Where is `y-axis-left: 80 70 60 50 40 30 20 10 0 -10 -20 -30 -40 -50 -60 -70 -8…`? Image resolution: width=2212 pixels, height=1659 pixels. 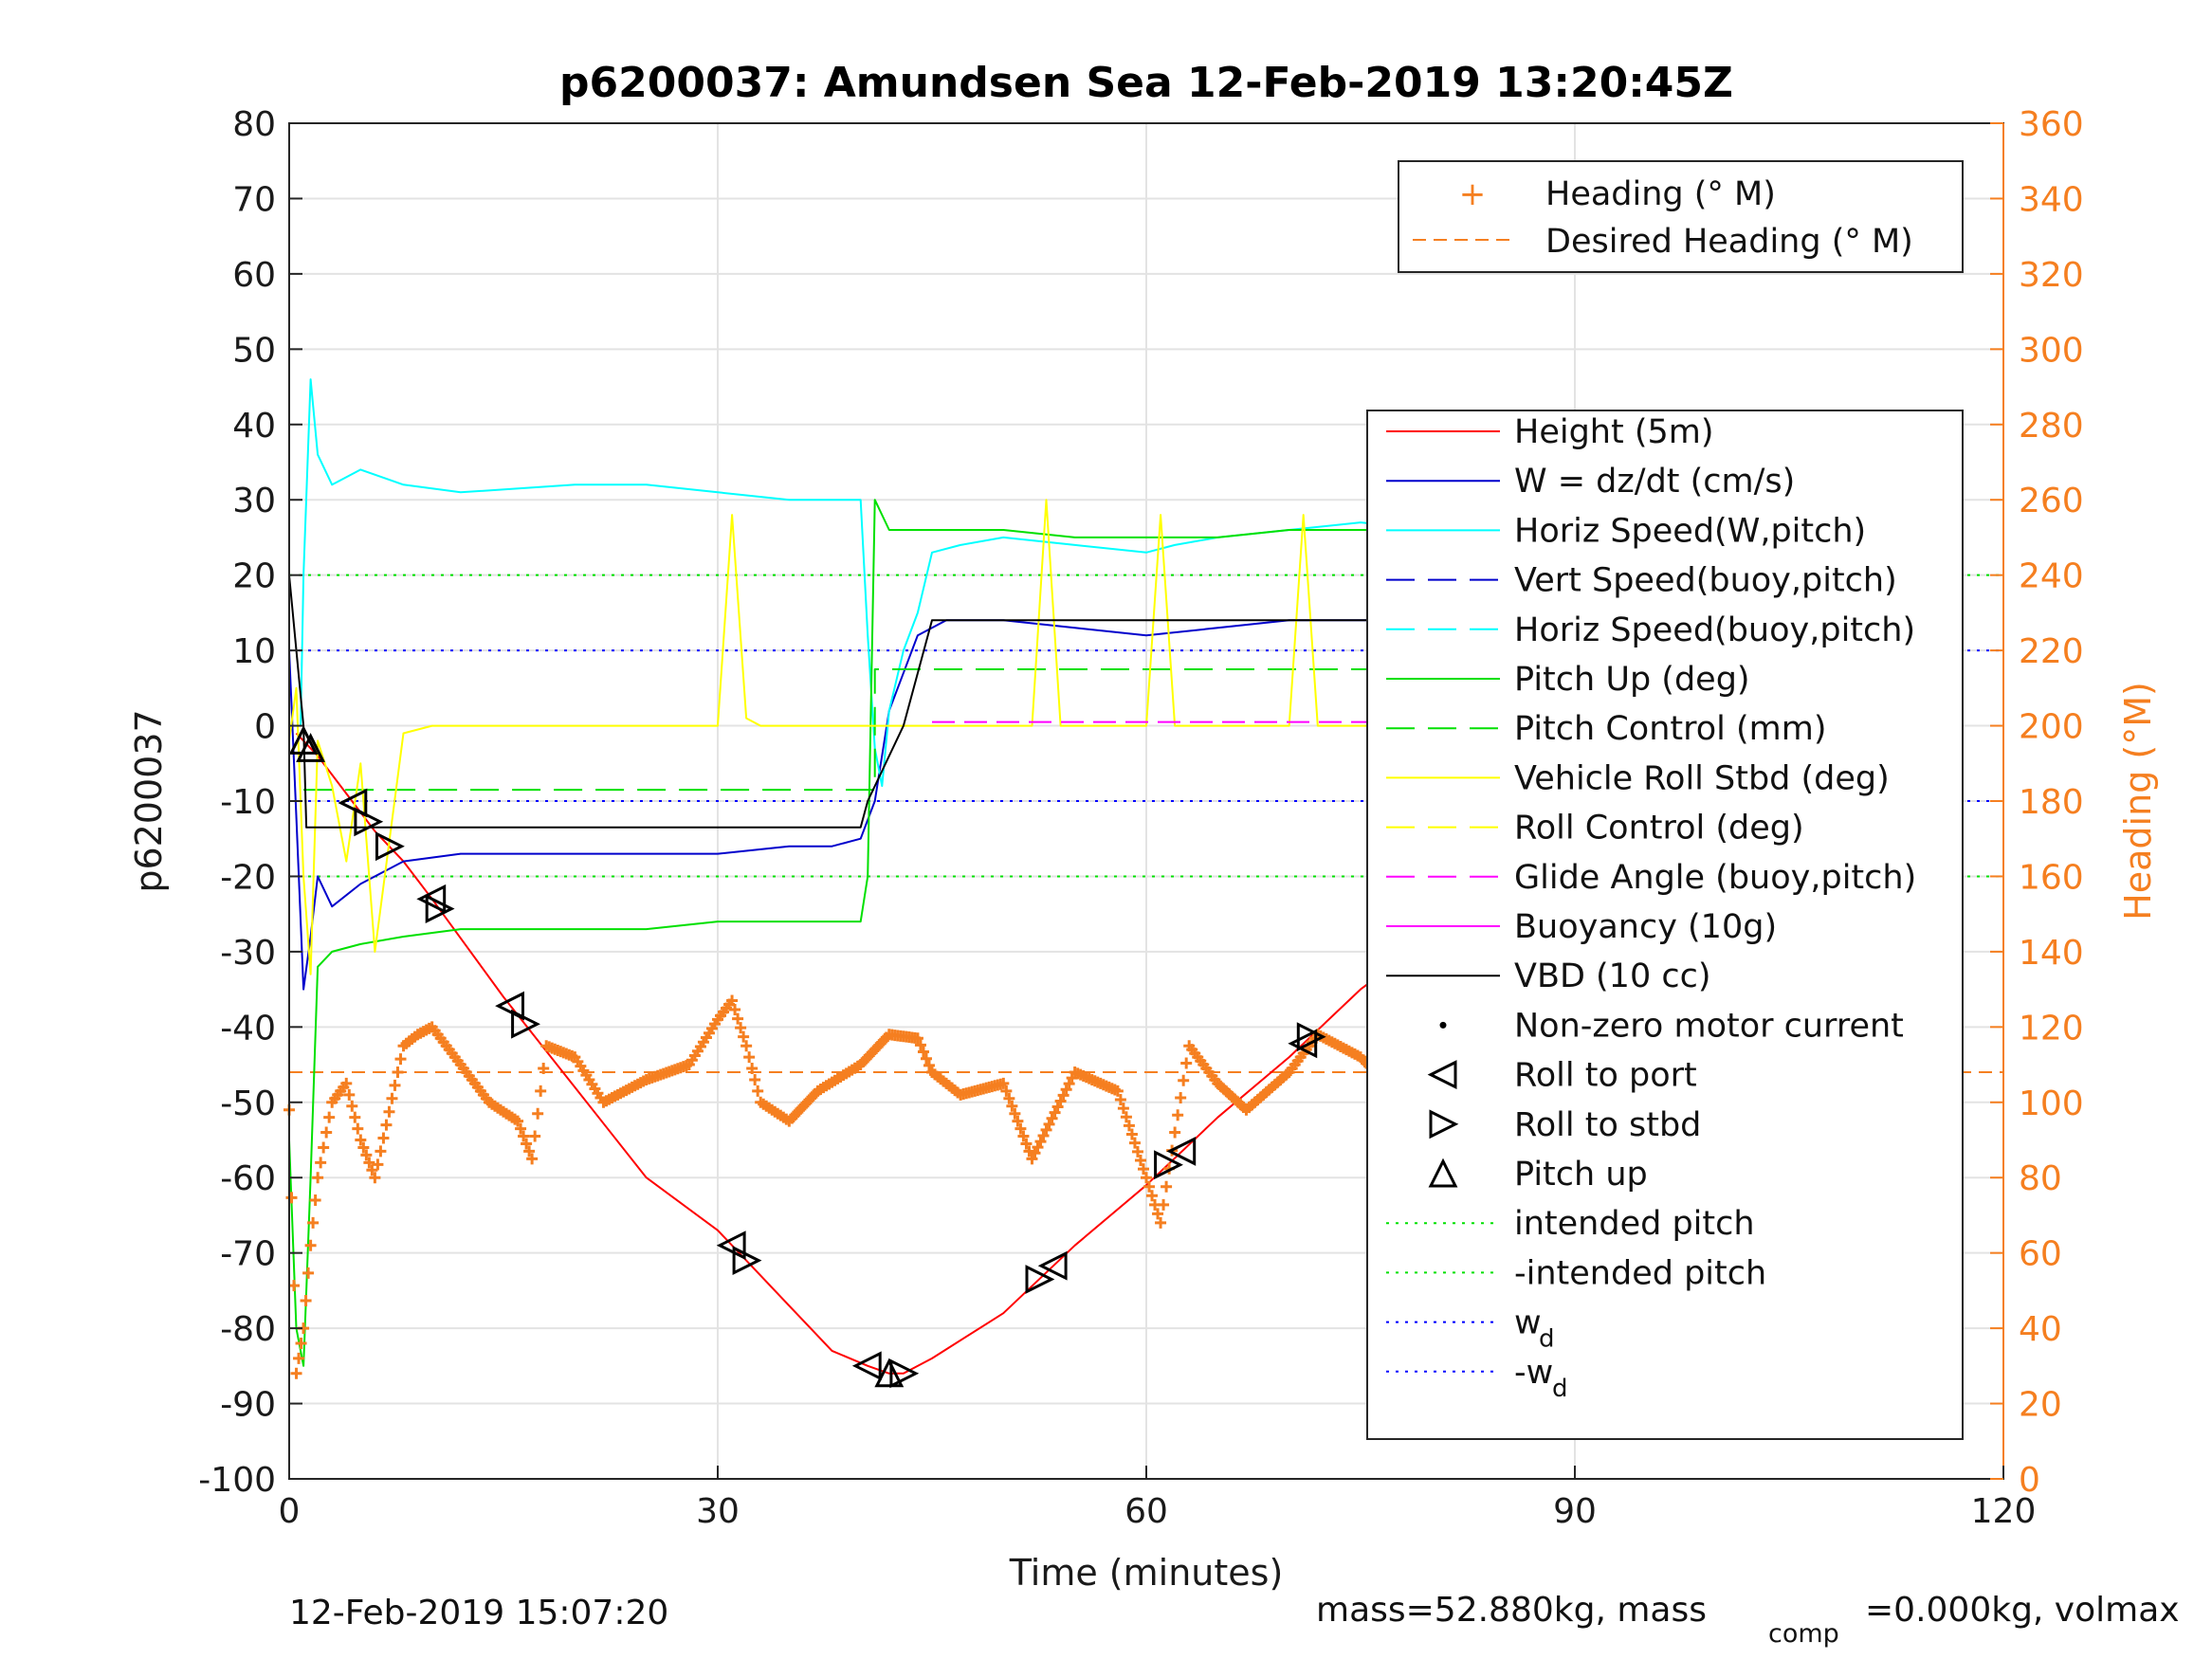 y-axis-left: 80 70 60 50 40 30 20 10 0 -10 -20 -30 -40 -50 -60 -70 -8… is located at coordinates (250, 802).